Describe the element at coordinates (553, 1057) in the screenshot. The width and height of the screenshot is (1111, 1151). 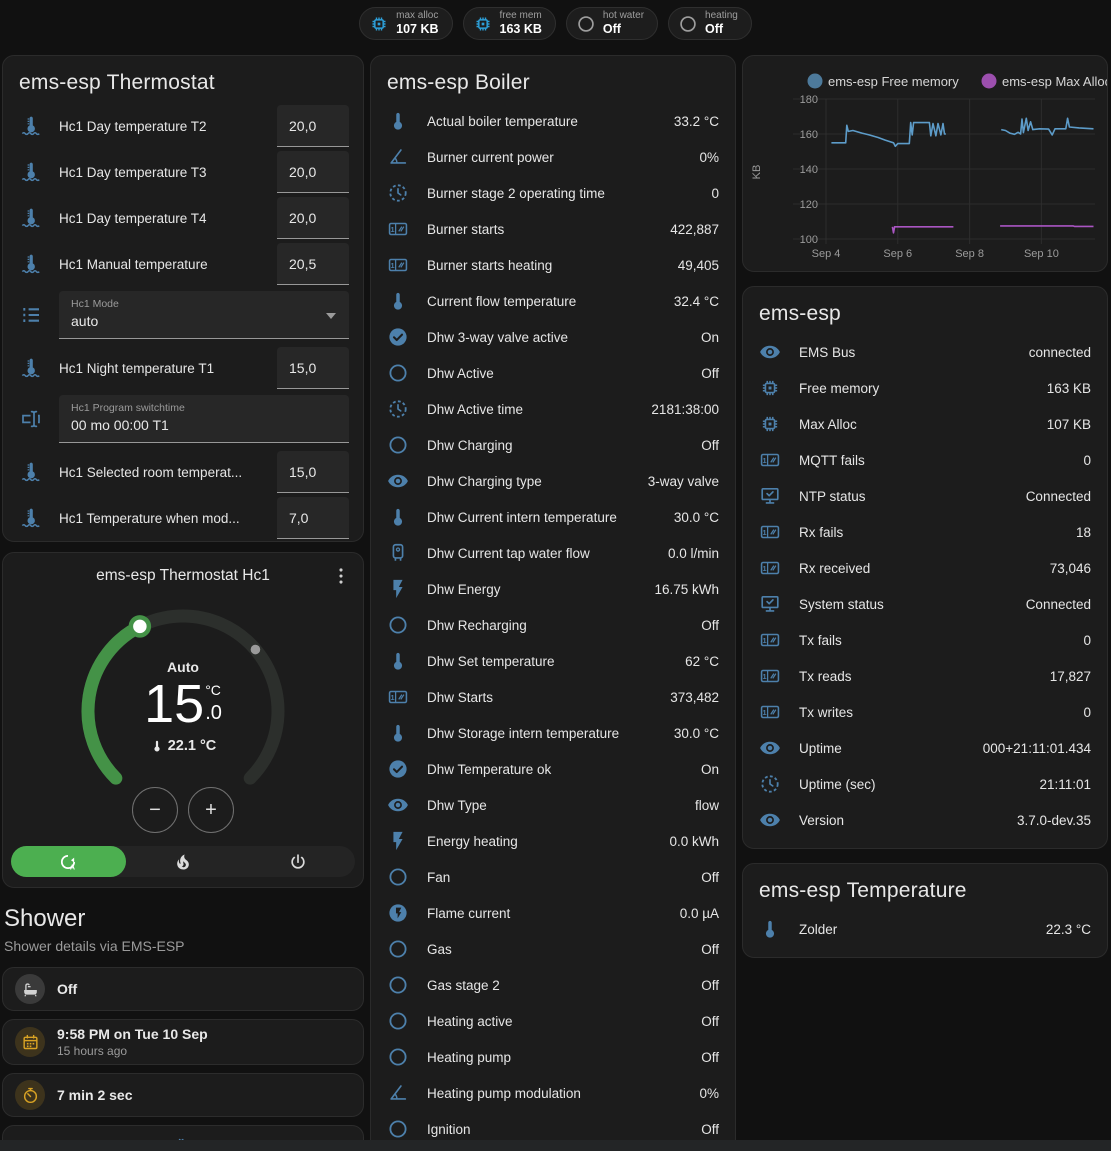
I see `entity-row: Heating pump Off` at that location.